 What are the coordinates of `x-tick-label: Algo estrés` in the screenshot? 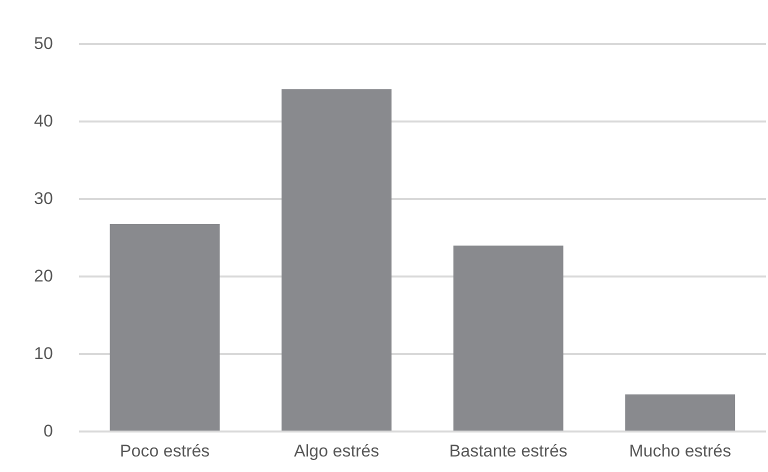 It's located at (337, 450).